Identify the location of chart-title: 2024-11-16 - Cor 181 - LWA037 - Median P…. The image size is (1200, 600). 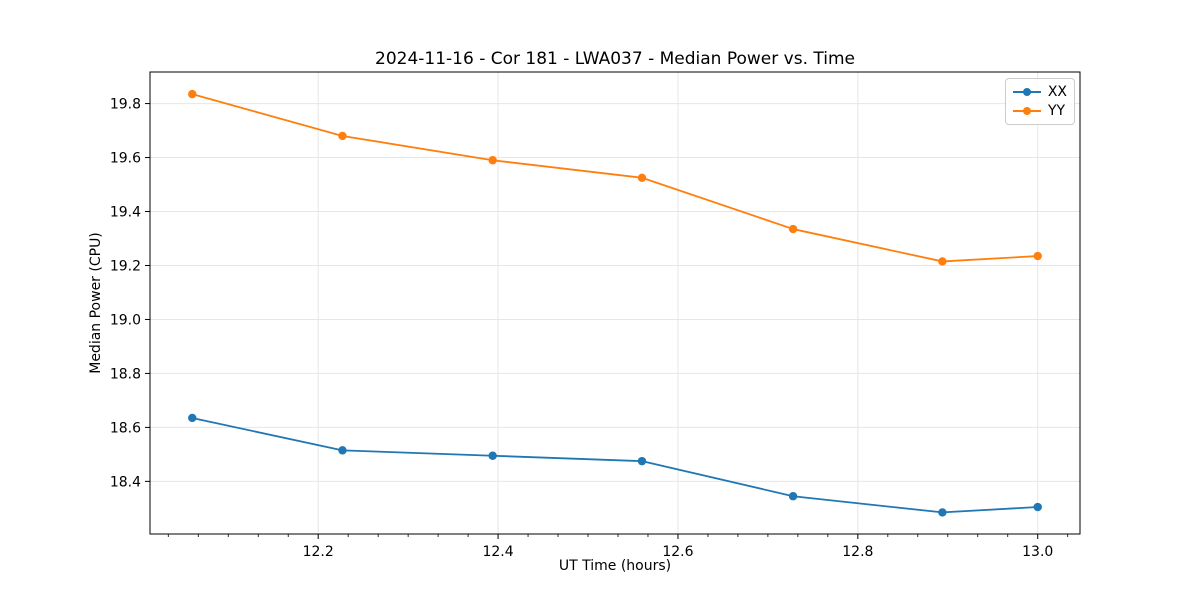
(615, 59).